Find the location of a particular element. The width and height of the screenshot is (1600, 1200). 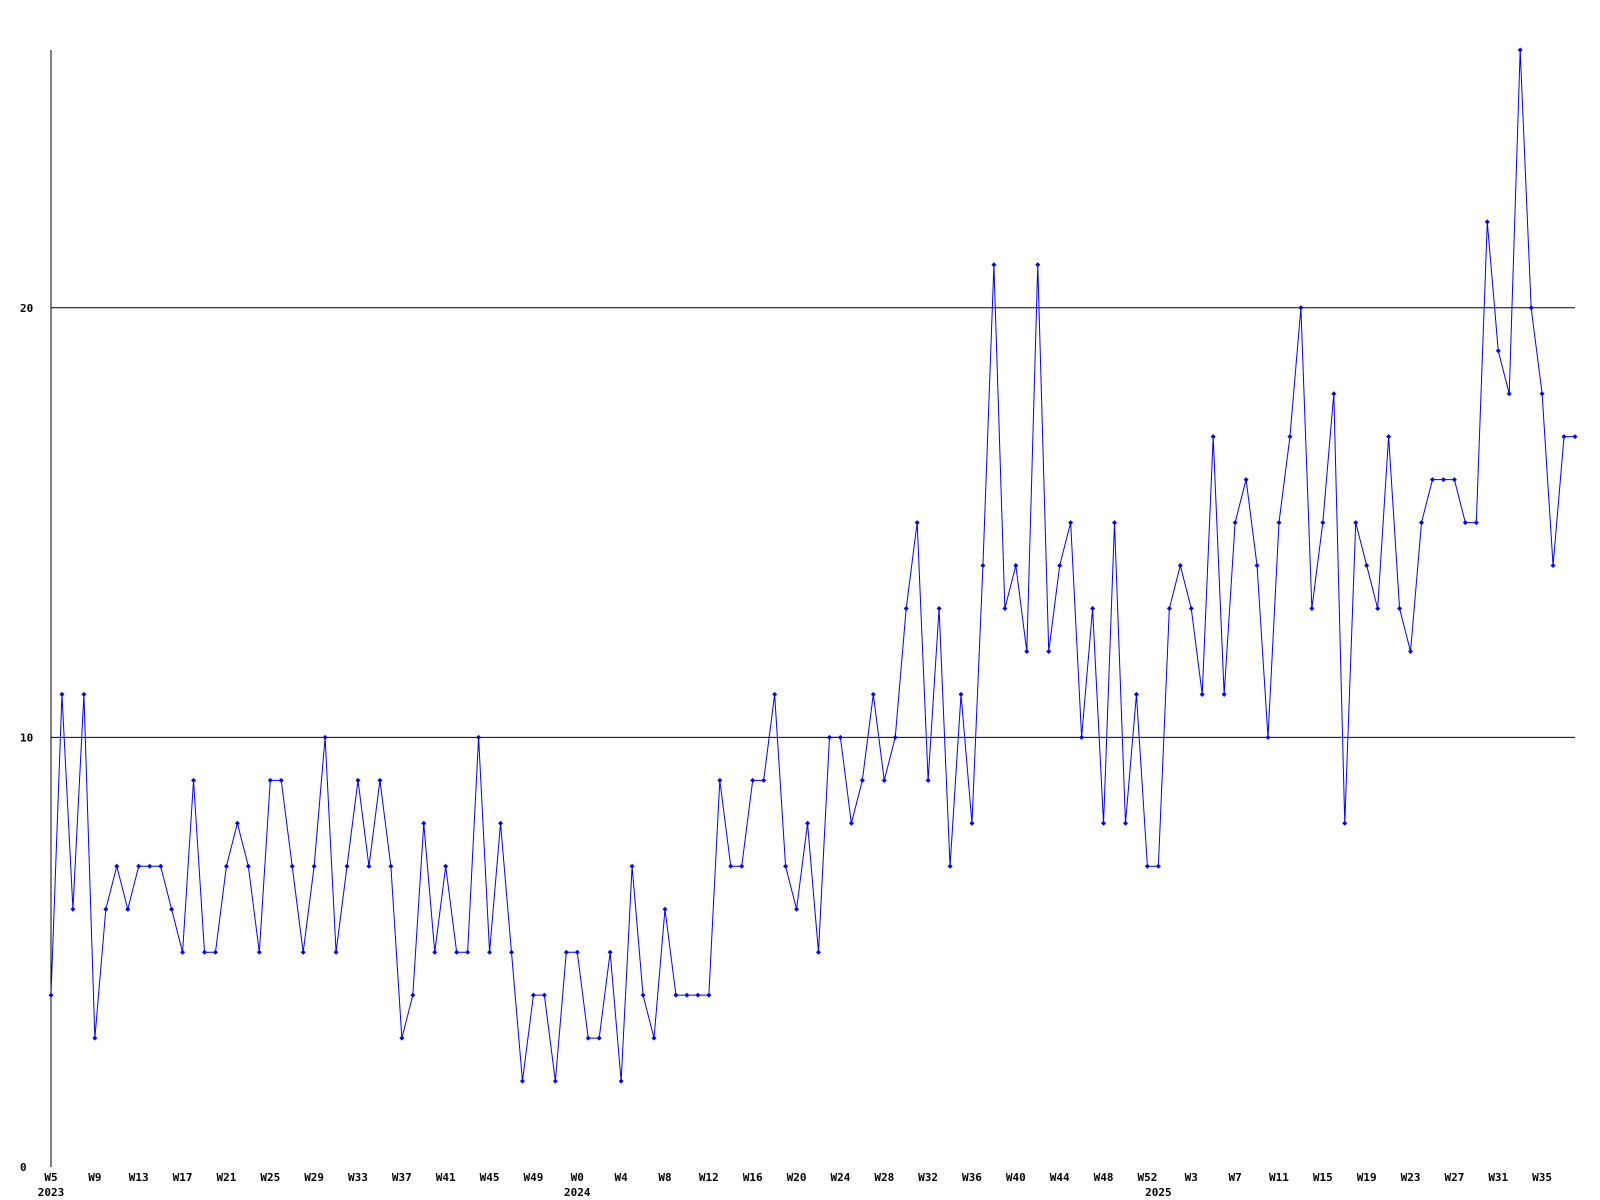

x-tick-label: W49 is located at coordinates (533, 1177).